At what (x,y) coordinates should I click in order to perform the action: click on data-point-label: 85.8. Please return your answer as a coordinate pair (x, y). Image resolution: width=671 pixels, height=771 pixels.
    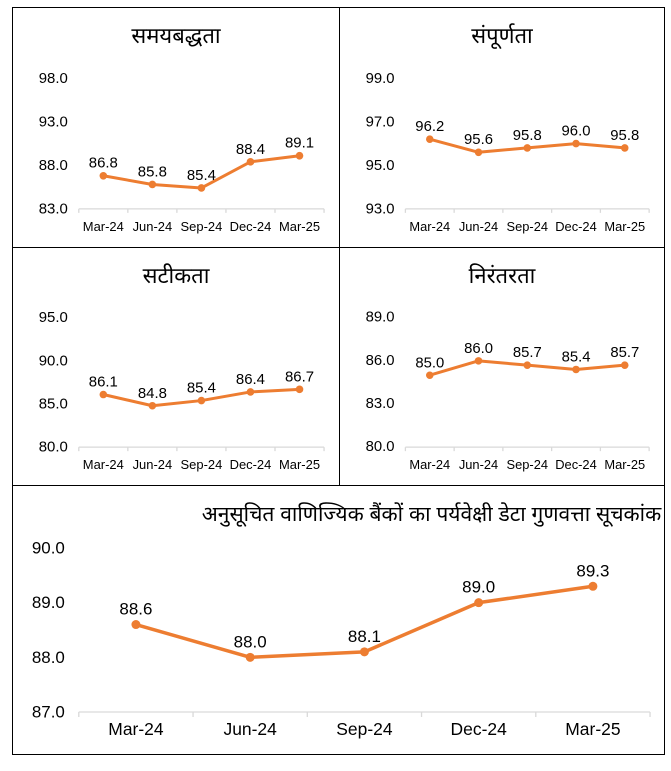
    Looking at the image, I should click on (152, 171).